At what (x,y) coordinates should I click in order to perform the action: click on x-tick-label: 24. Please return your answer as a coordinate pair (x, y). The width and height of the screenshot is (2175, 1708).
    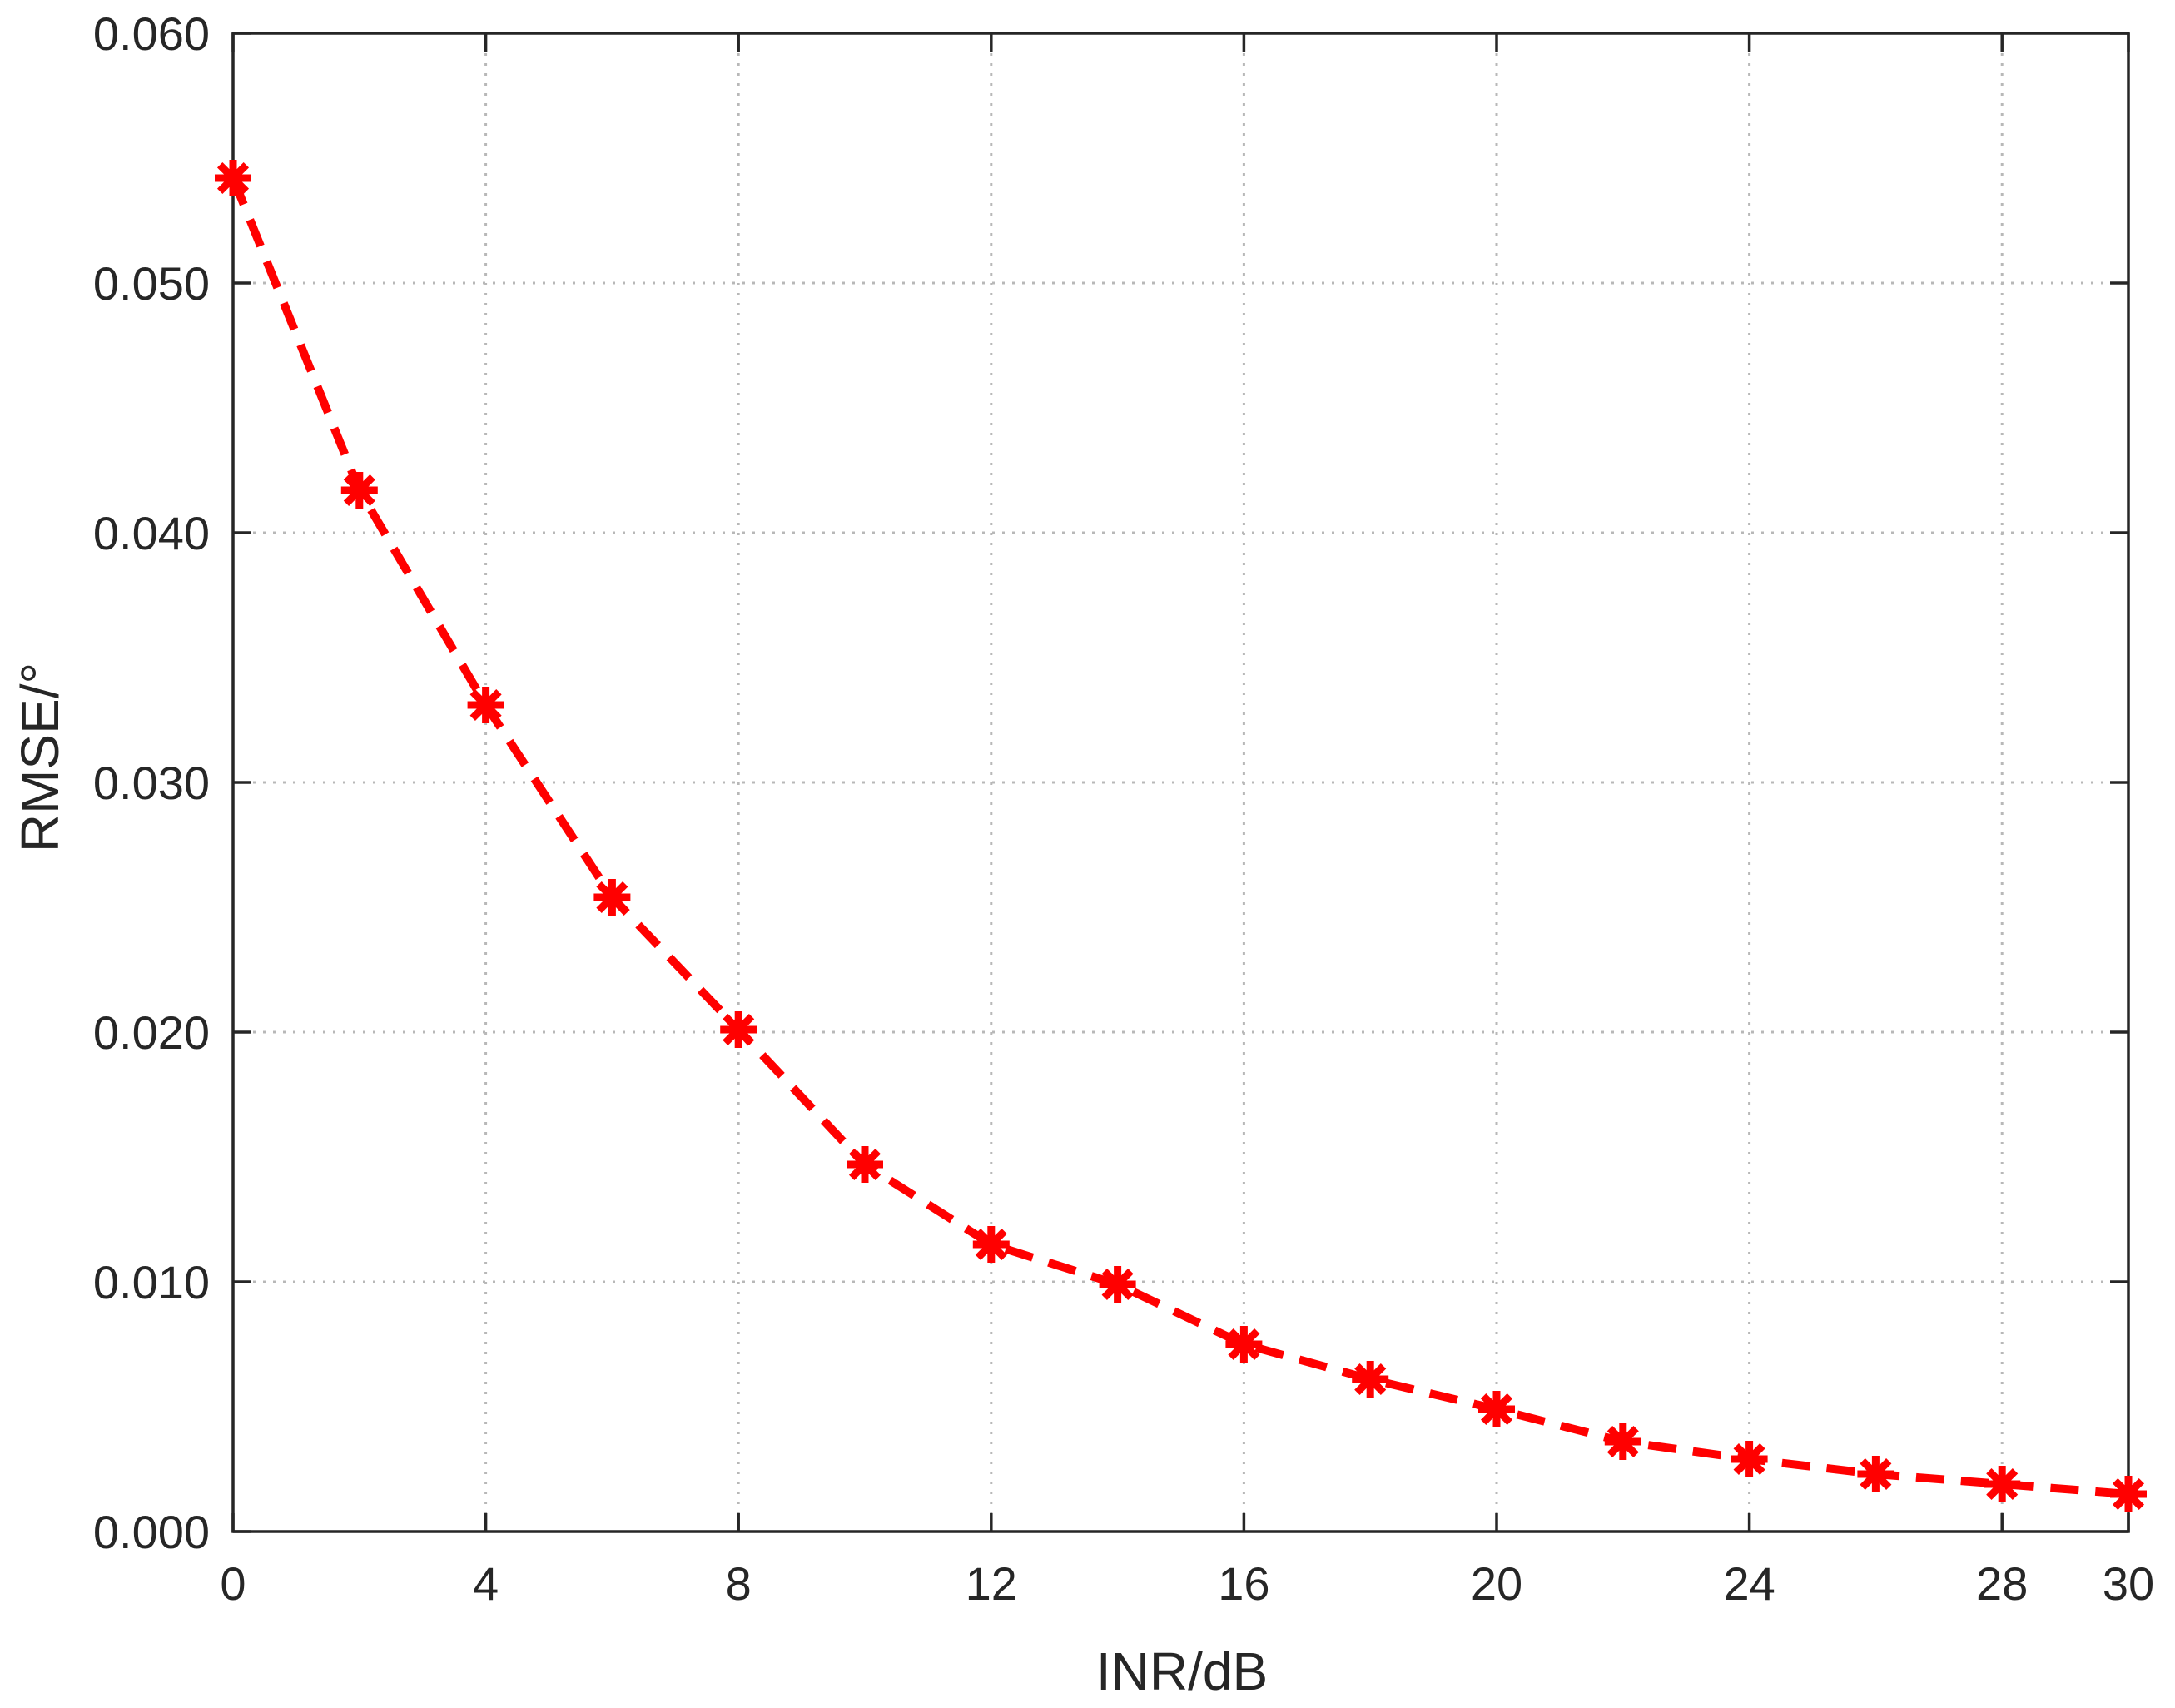
    Looking at the image, I should click on (1749, 1583).